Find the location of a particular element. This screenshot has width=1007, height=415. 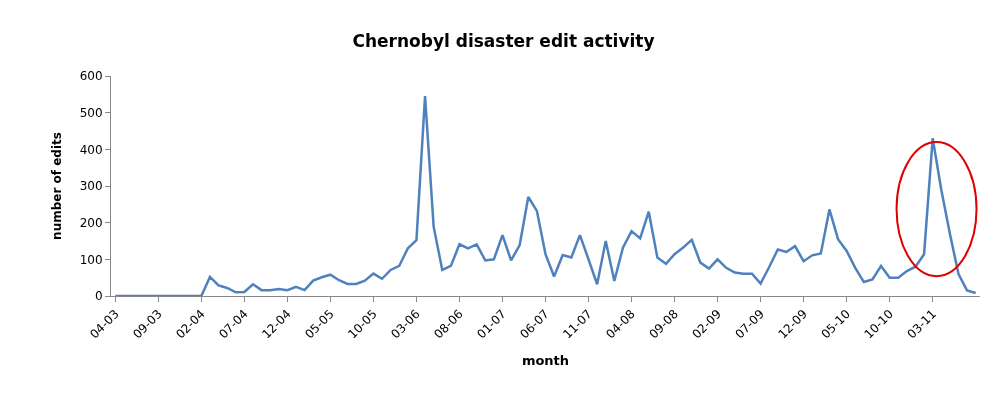

y-tick-label: 100 is located at coordinates (91, 259).